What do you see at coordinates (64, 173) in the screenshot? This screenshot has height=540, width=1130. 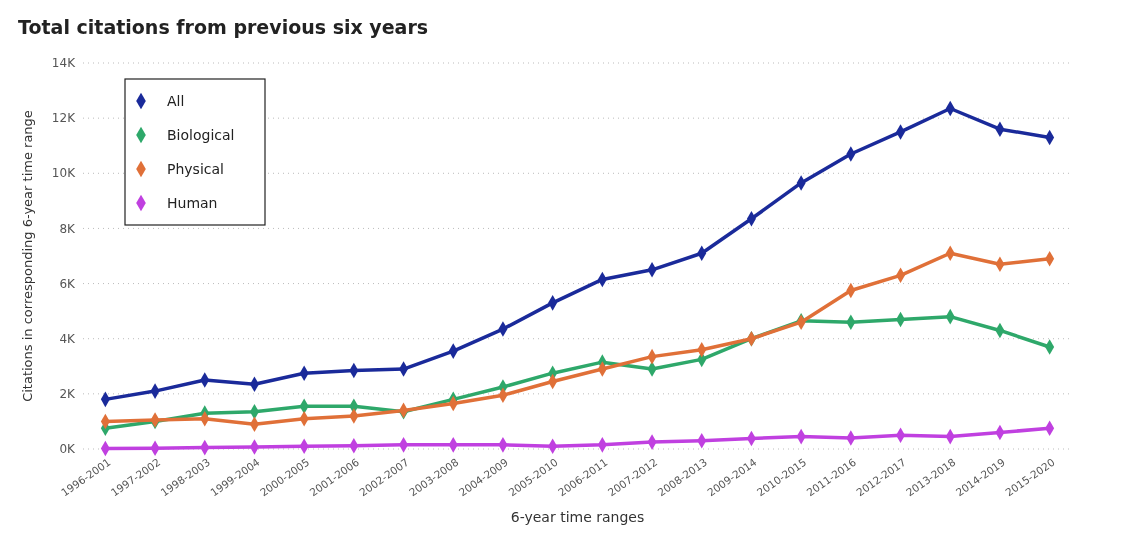 I see `y-tick-label: 10K` at bounding box center [64, 173].